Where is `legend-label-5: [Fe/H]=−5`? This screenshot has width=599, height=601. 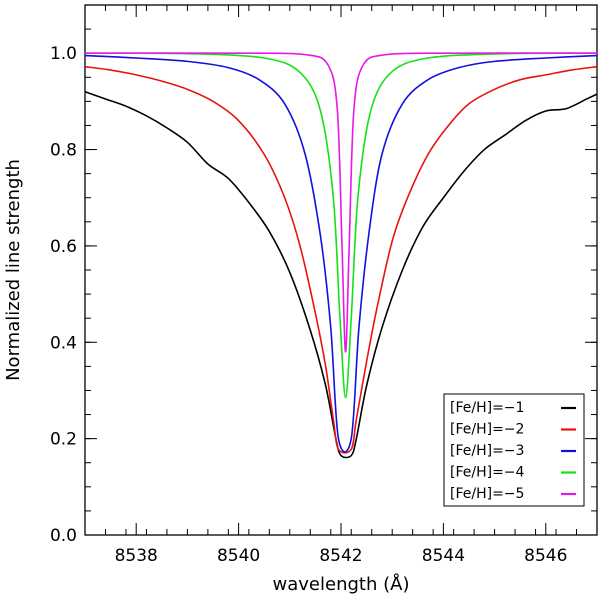
legend-label-5: [Fe/H]=−5 is located at coordinates (487, 494).